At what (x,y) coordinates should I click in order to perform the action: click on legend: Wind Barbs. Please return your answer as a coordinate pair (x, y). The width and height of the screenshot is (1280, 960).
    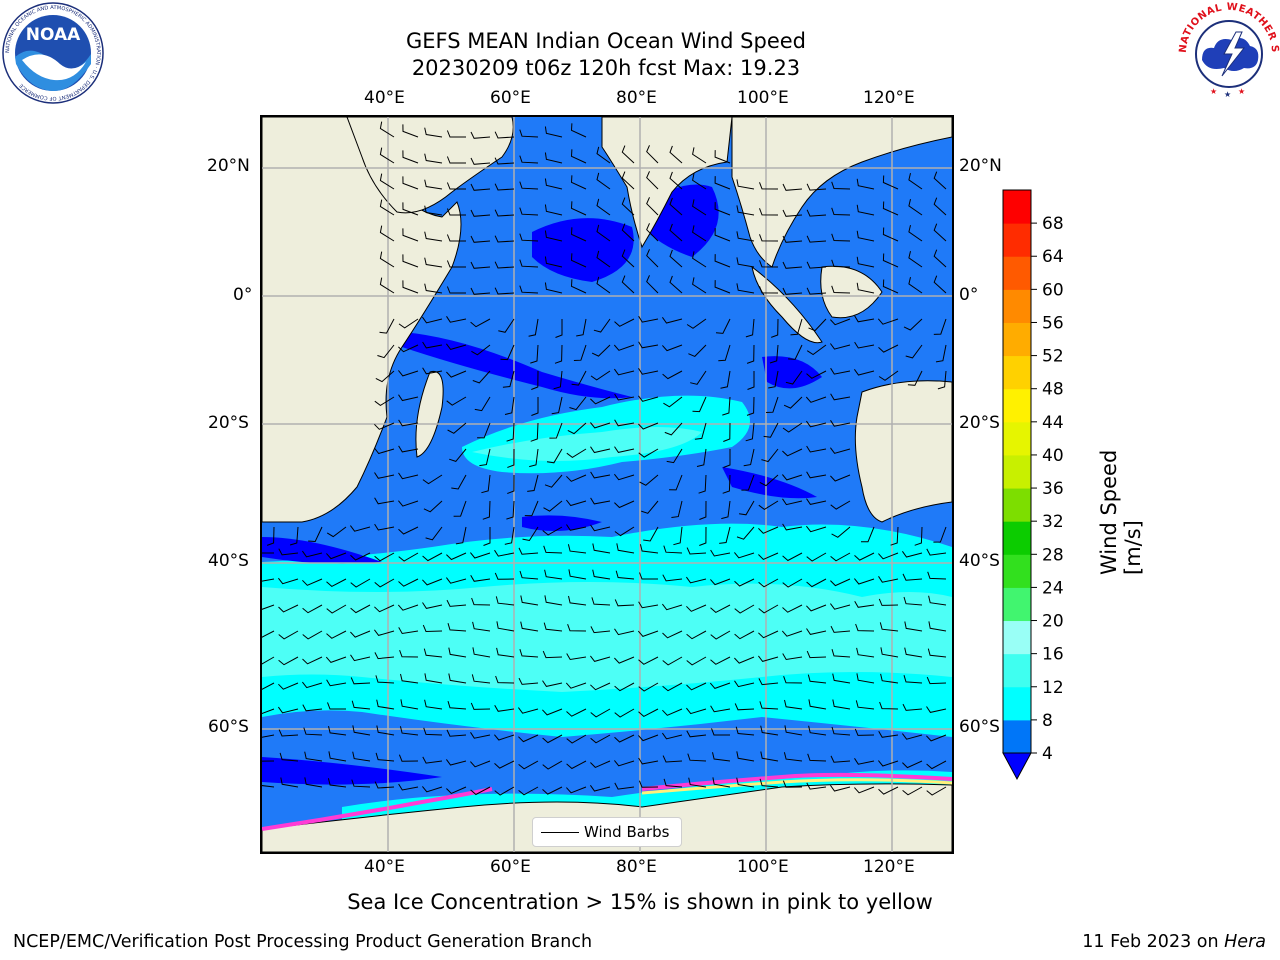
    Looking at the image, I should click on (607, 832).